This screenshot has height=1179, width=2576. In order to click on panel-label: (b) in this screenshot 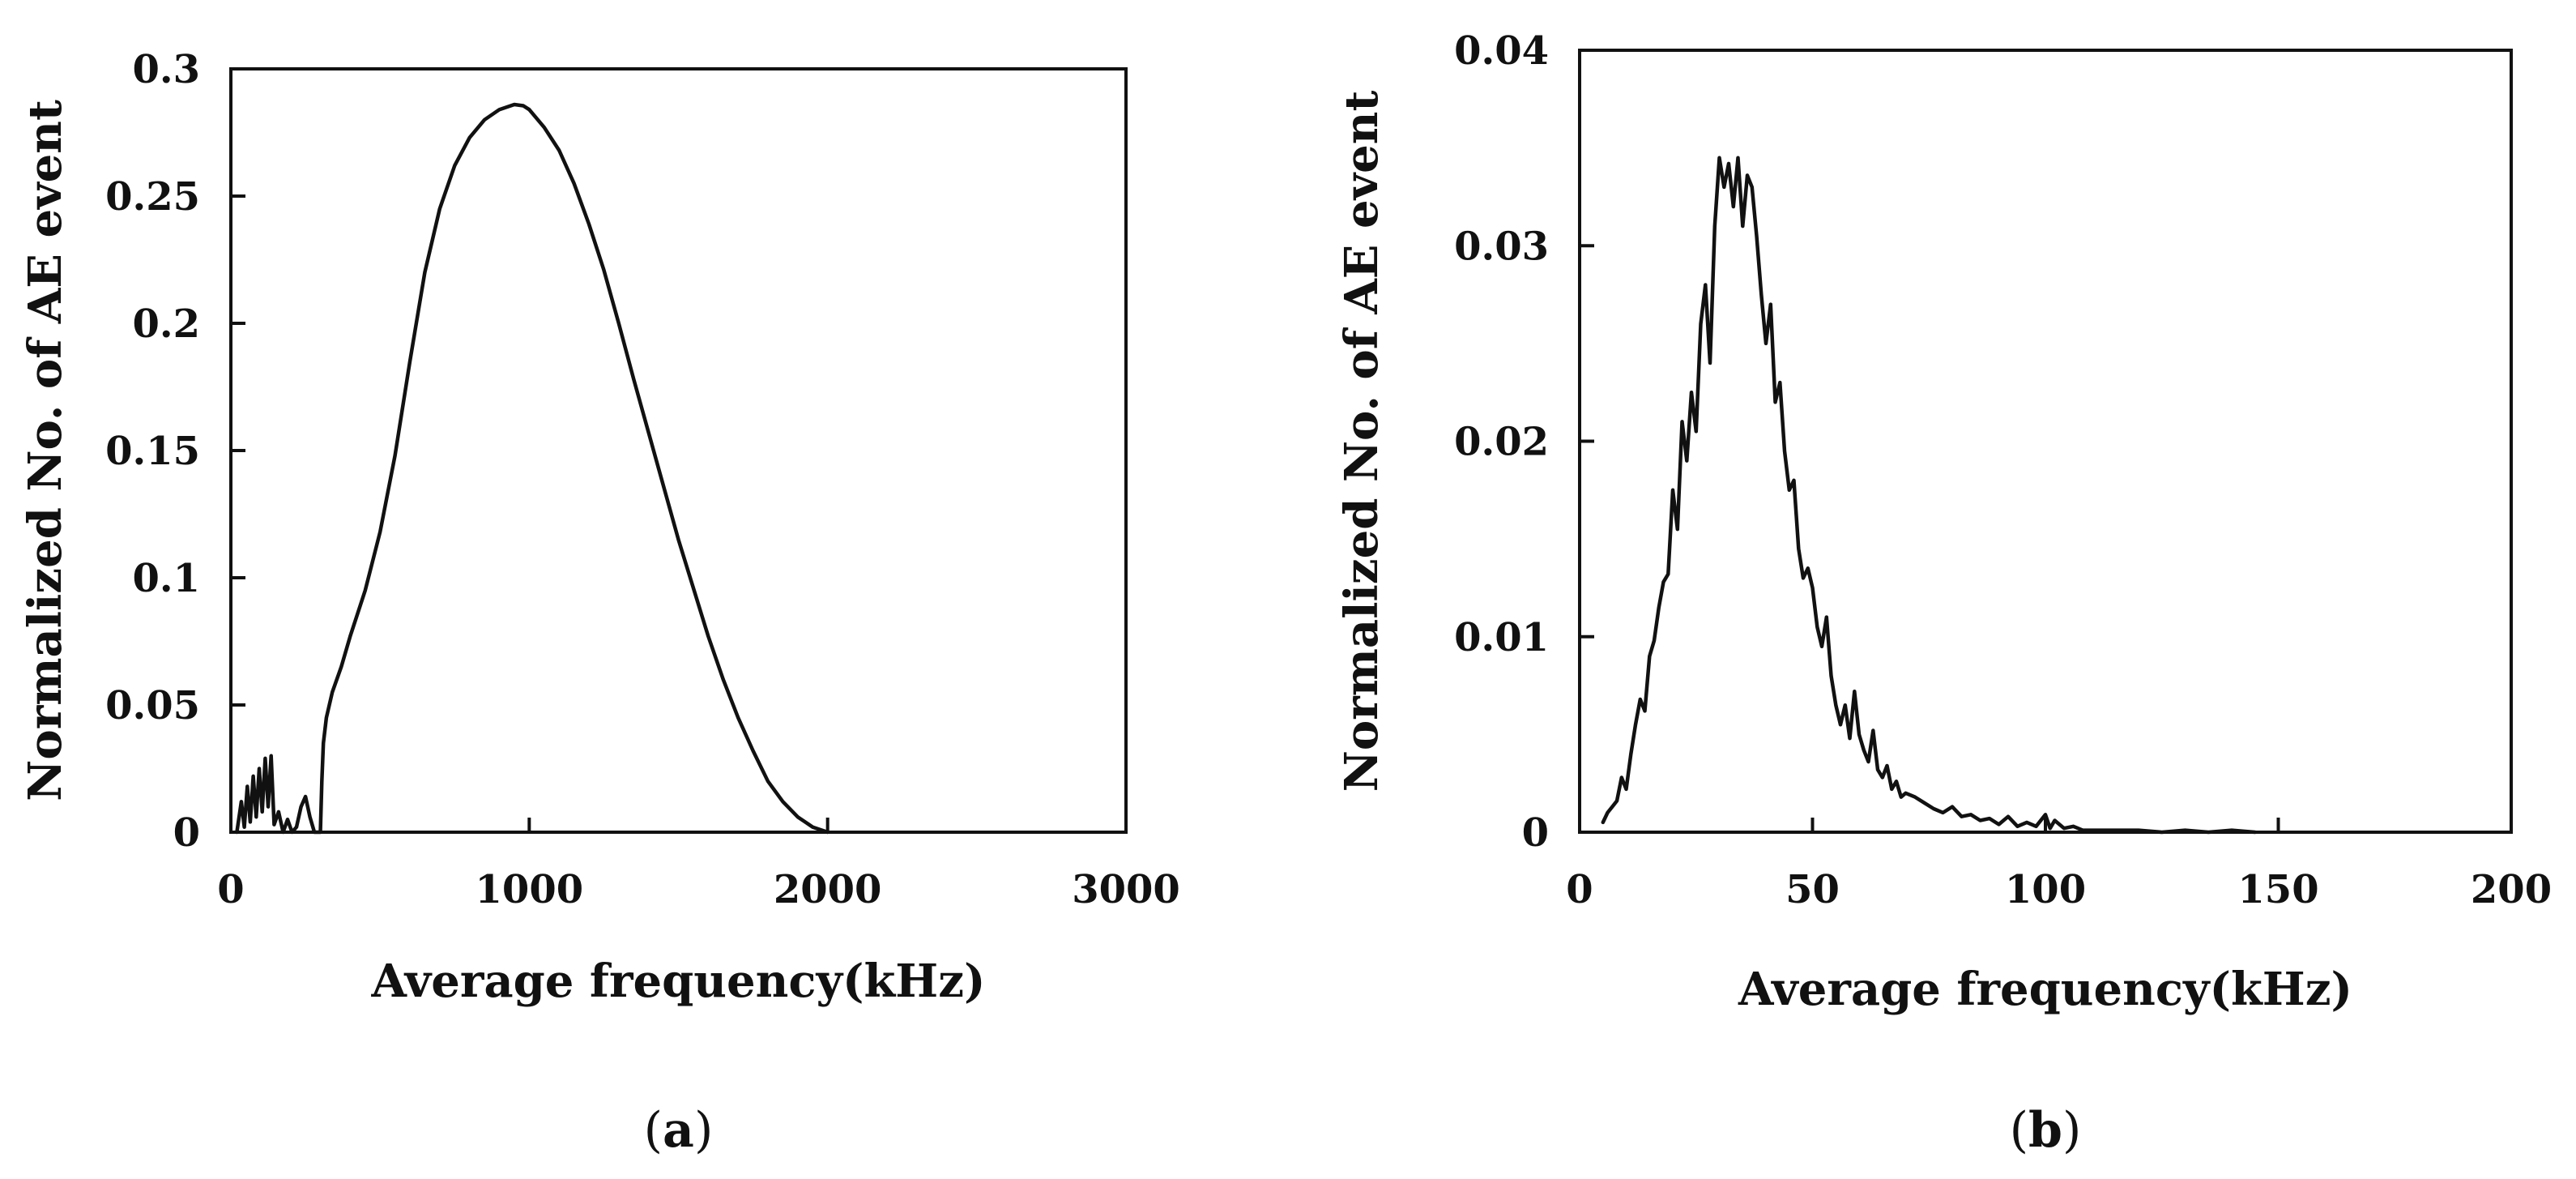, I will do `click(2046, 1130)`.